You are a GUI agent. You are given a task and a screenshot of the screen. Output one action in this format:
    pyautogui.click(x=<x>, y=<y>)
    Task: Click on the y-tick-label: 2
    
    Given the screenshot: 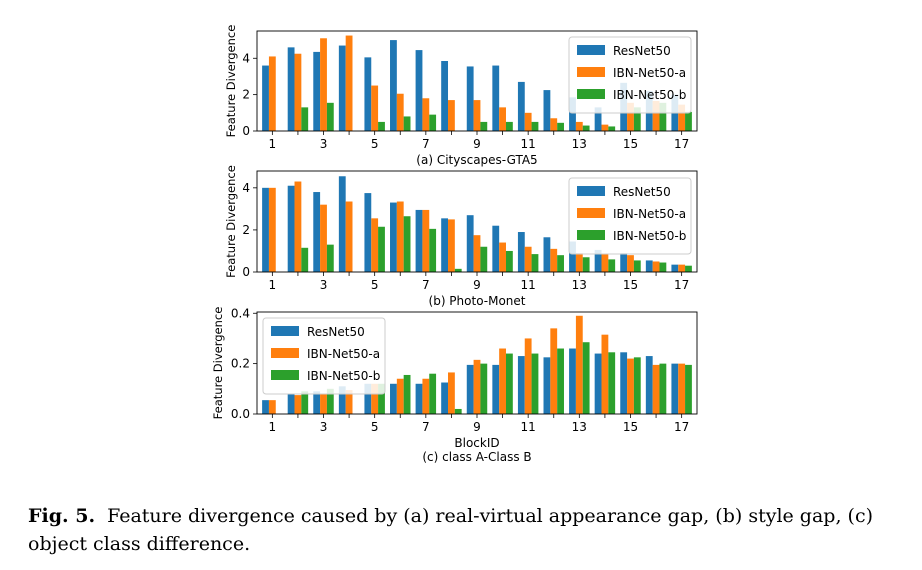 What is the action you would take?
    pyautogui.click(x=246, y=95)
    